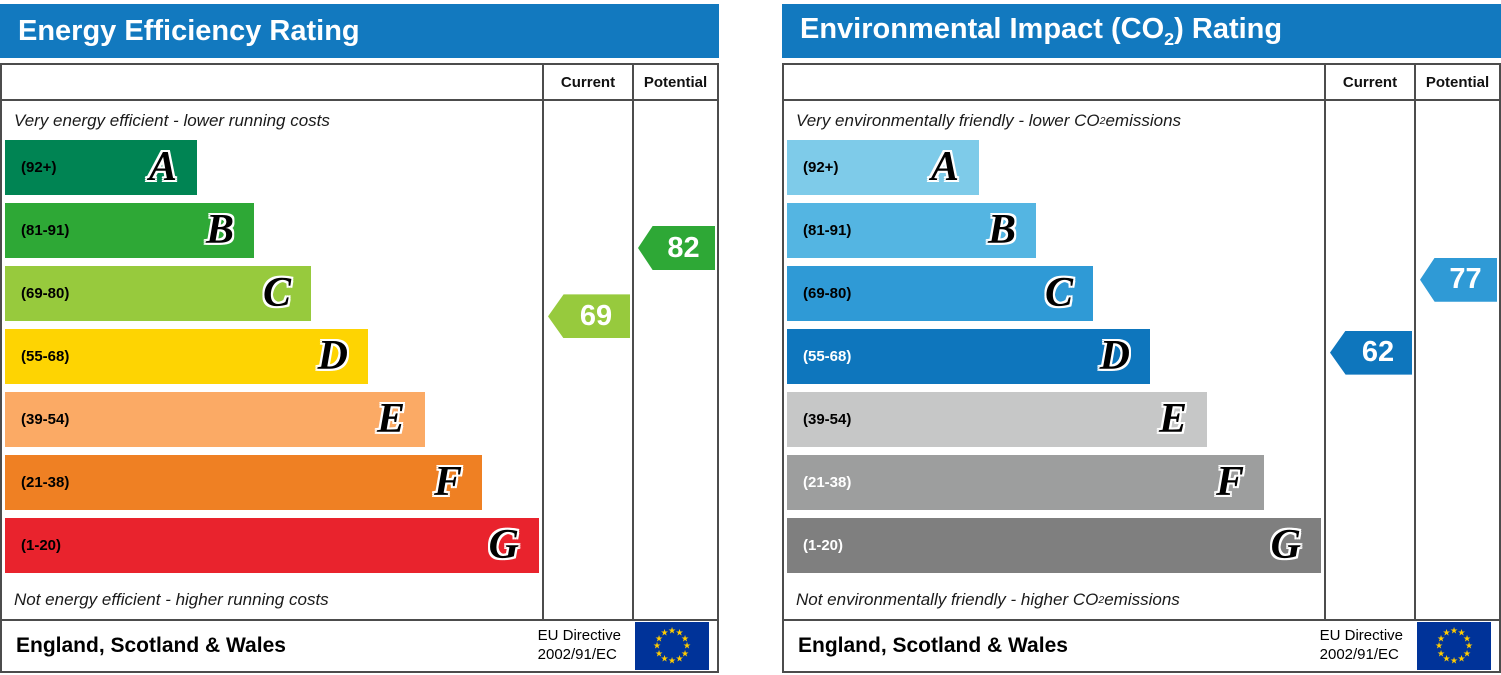  Describe the element at coordinates (674, 360) in the screenshot. I see `potential-col: 82` at that location.